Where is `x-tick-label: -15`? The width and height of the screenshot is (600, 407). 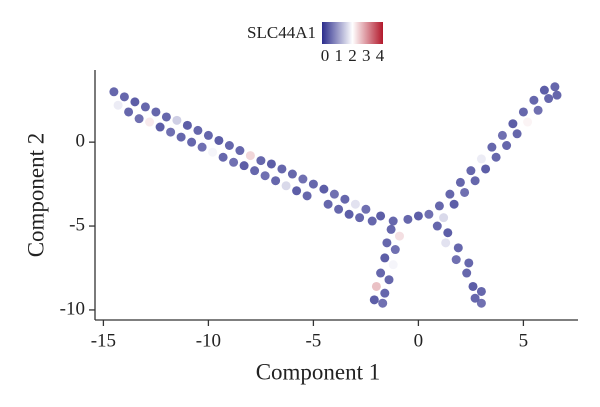 x-tick-label: -15 is located at coordinates (103, 340).